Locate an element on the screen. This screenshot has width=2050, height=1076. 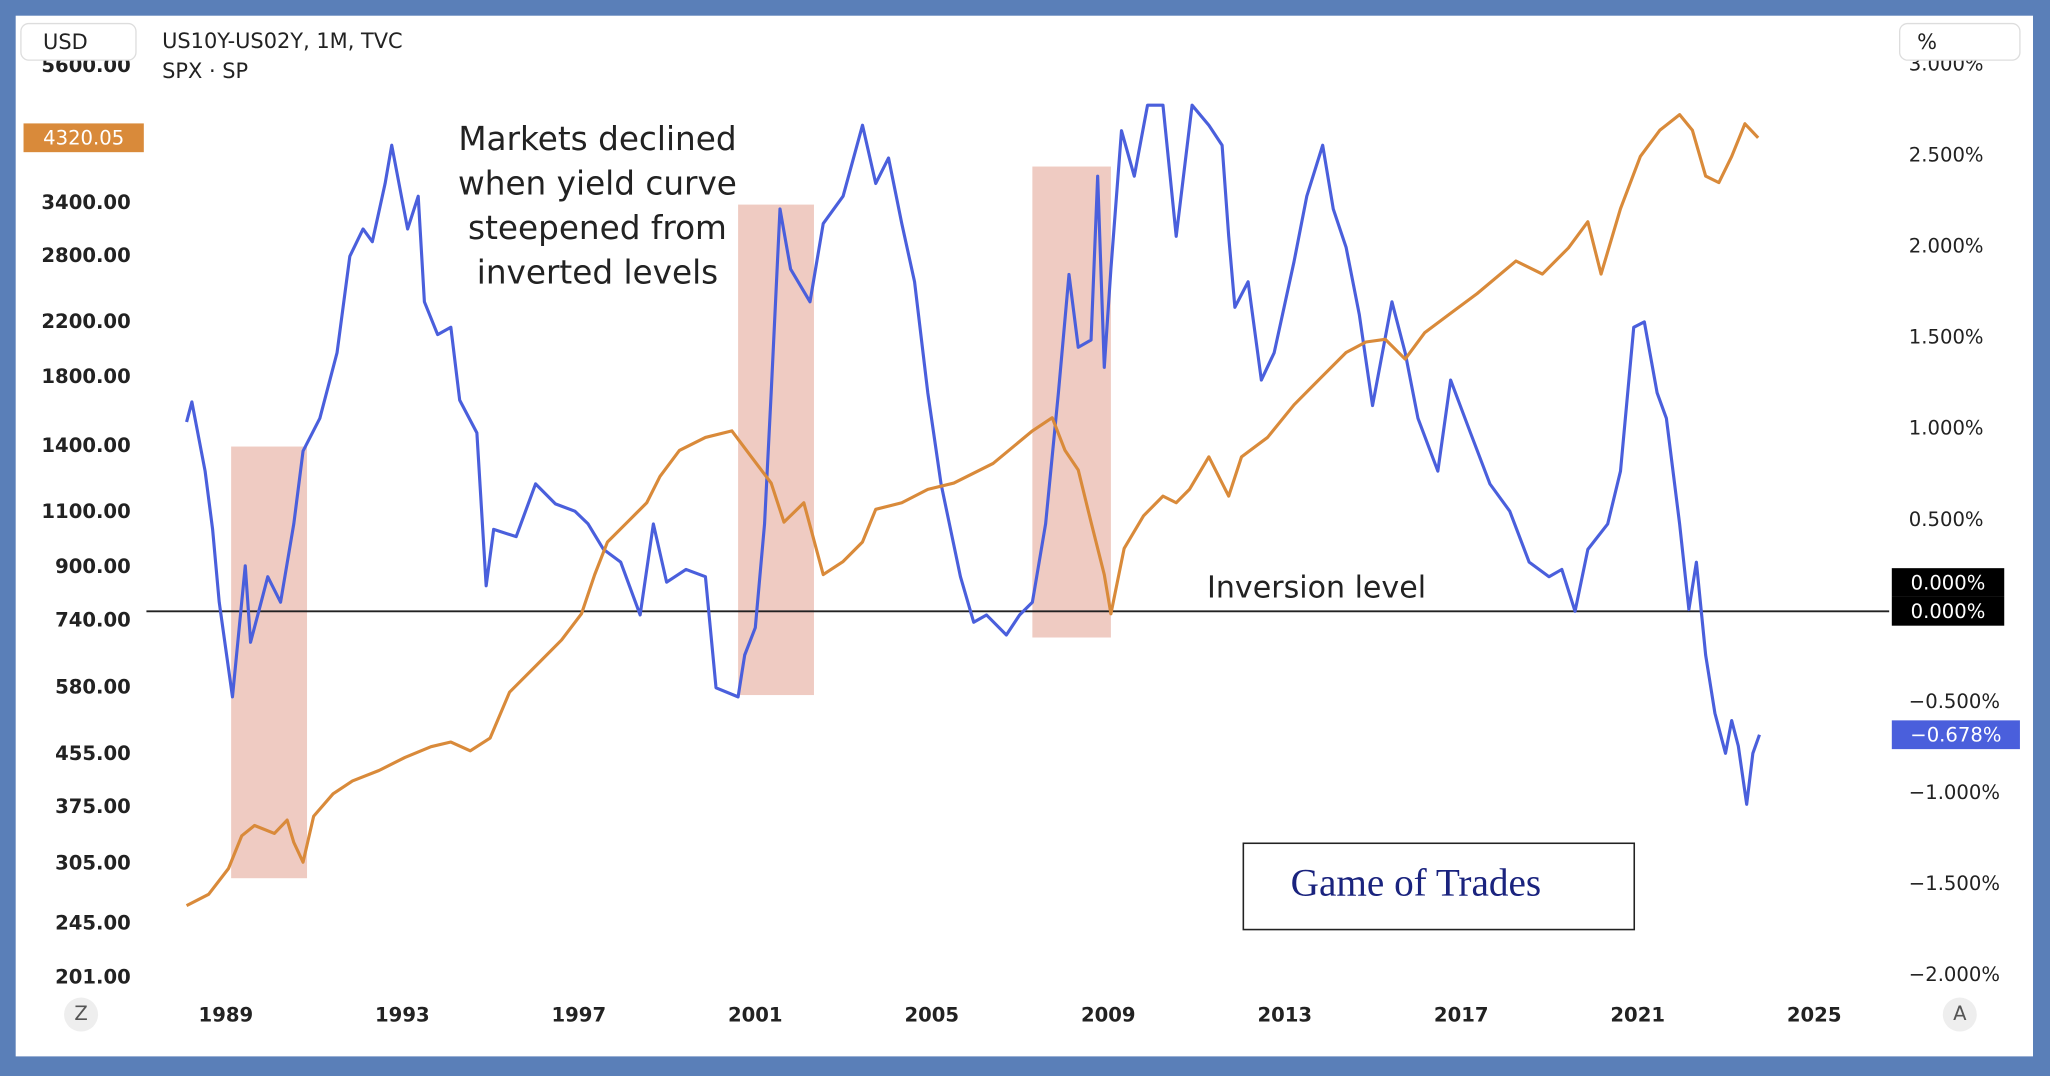
right-unit: % is located at coordinates (1927, 42).